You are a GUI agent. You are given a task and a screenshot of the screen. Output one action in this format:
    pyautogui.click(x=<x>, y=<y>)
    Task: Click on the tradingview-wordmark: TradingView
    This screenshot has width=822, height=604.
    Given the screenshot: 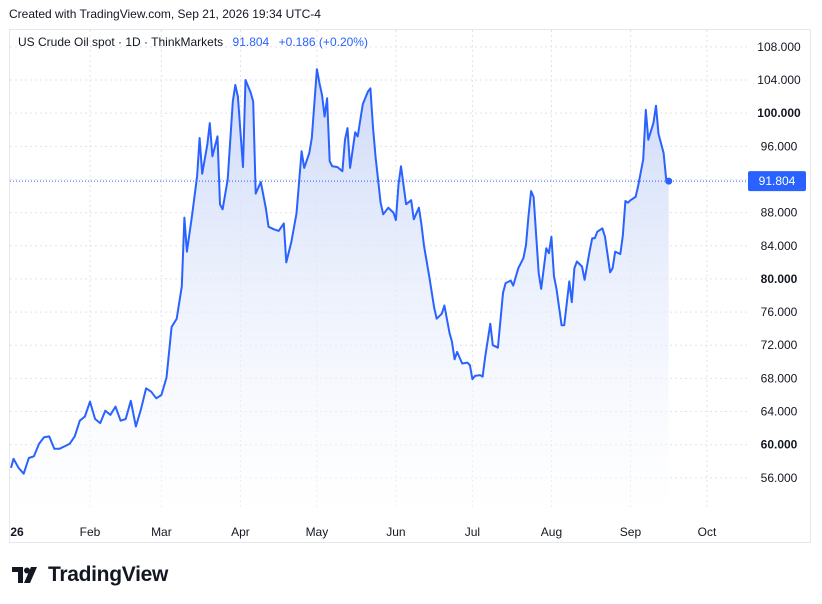 What is the action you would take?
    pyautogui.click(x=108, y=574)
    